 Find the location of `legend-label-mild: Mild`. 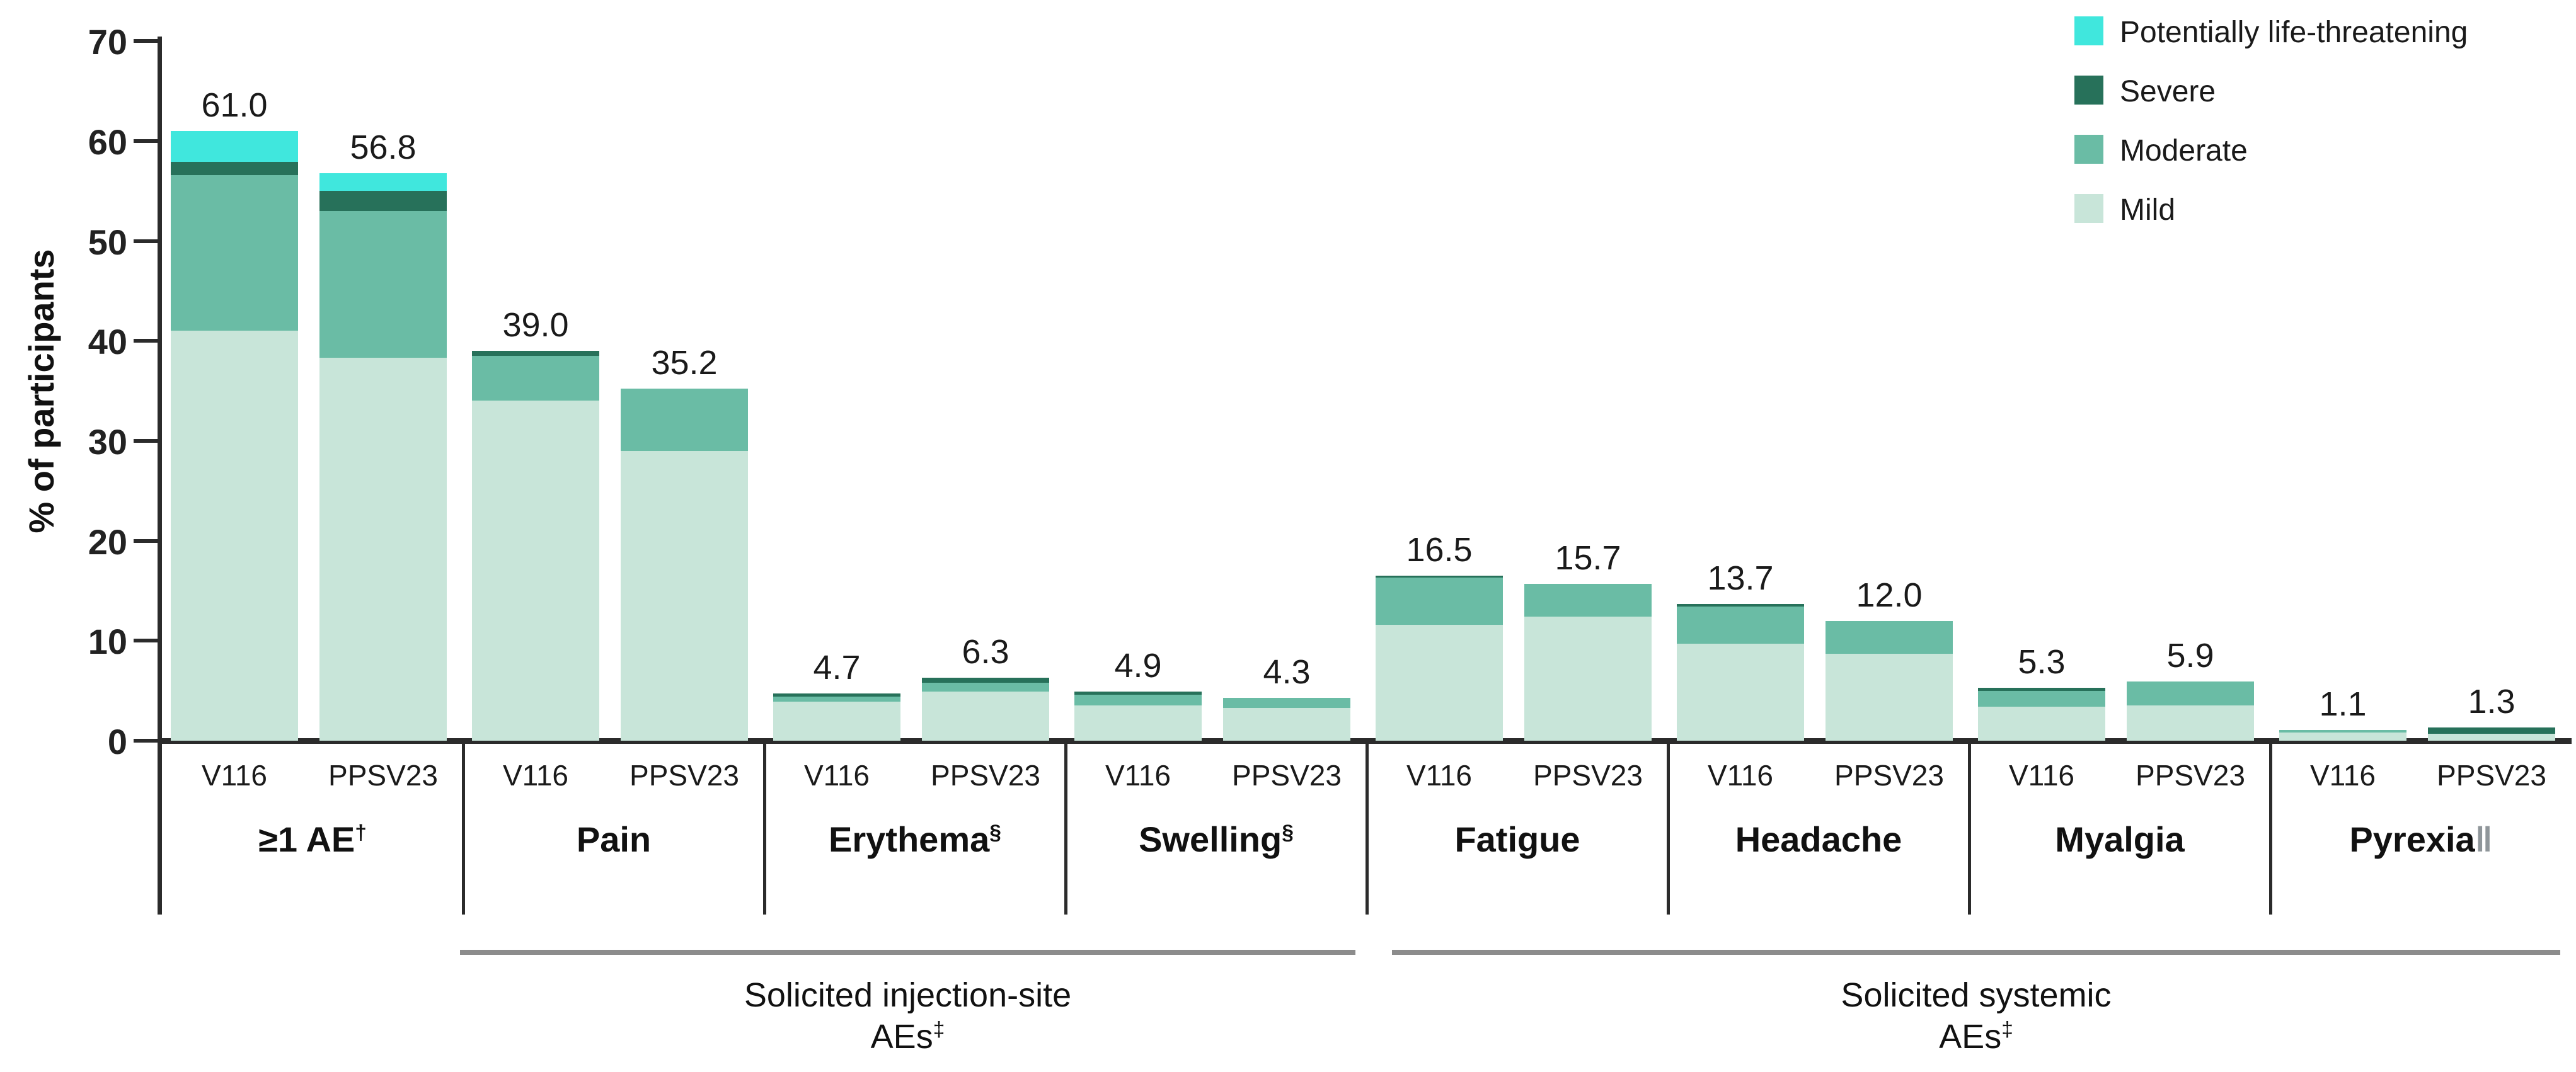

legend-label-mild: Mild is located at coordinates (2148, 210).